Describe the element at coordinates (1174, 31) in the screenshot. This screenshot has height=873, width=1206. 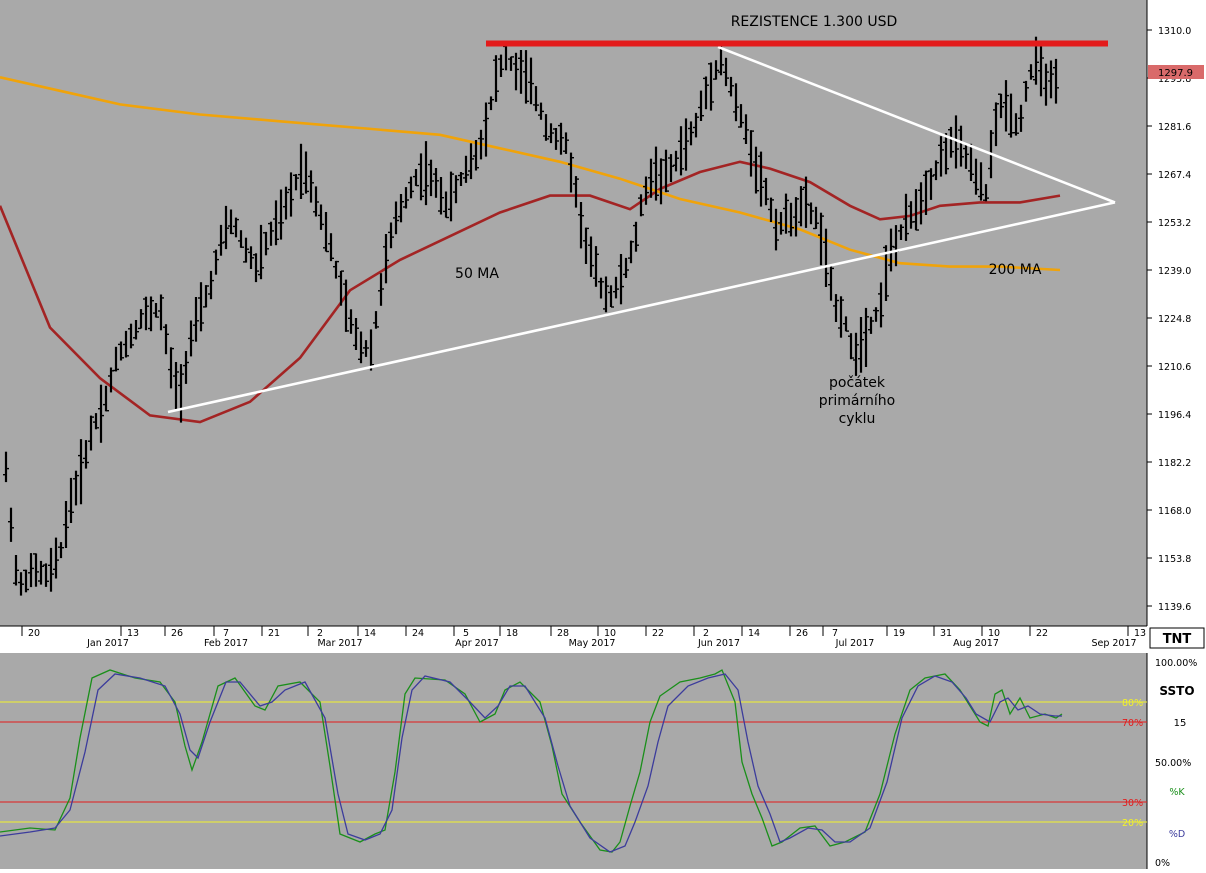
I see `y-tick-label: 1310.0` at that location.